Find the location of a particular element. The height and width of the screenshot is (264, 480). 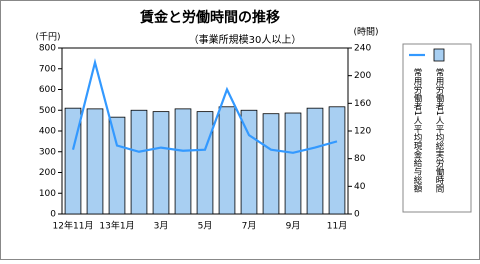

chart-subtitle: （事業所規模30人以上） is located at coordinates (245, 39).